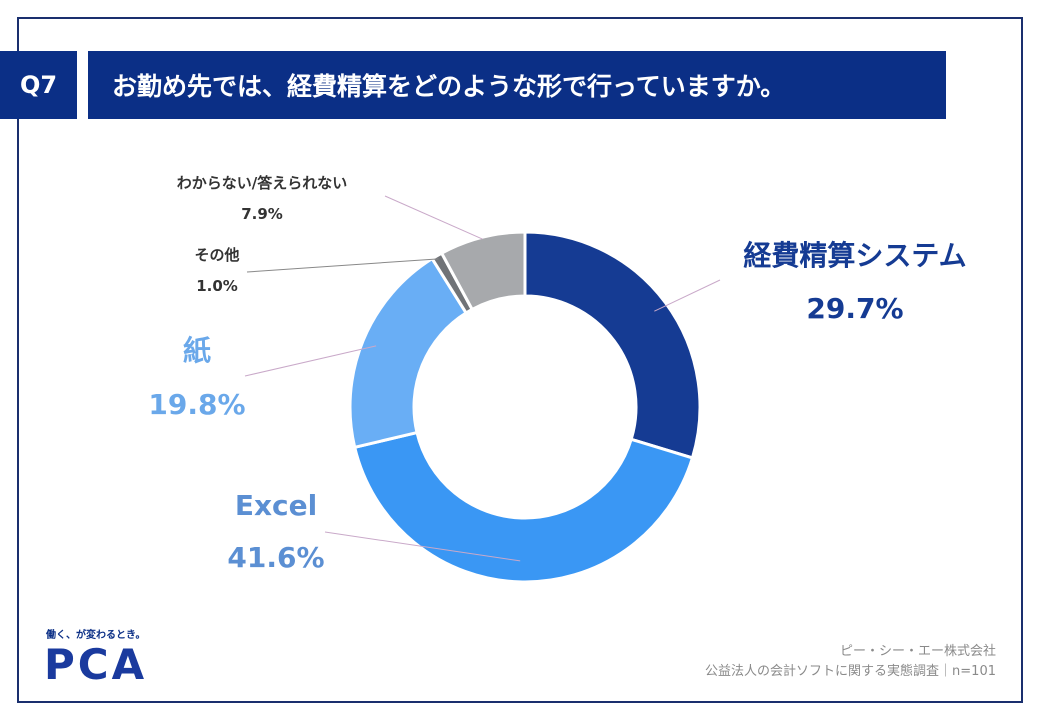  What do you see at coordinates (275, 557) in the screenshot?
I see `slice-value-1: 41.6%` at bounding box center [275, 557].